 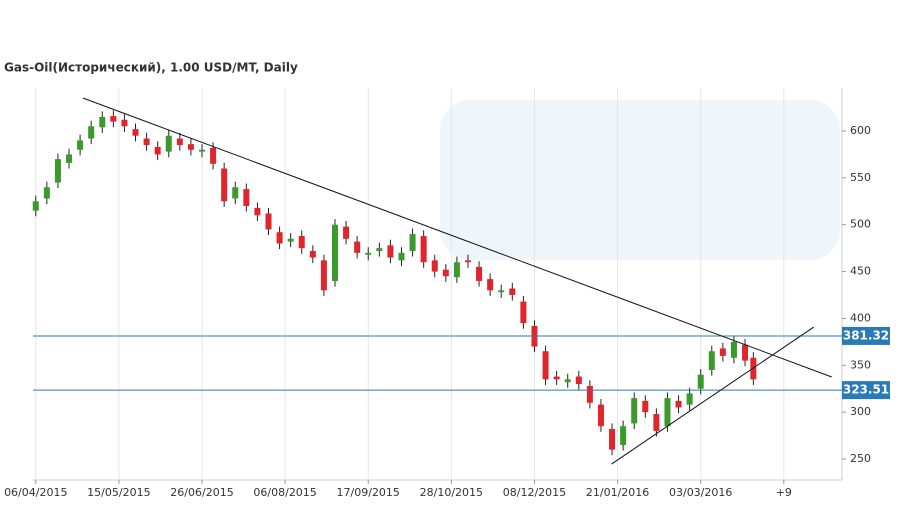 What do you see at coordinates (35, 492) in the screenshot?
I see `x-tick-label: 06/04/2015` at bounding box center [35, 492].